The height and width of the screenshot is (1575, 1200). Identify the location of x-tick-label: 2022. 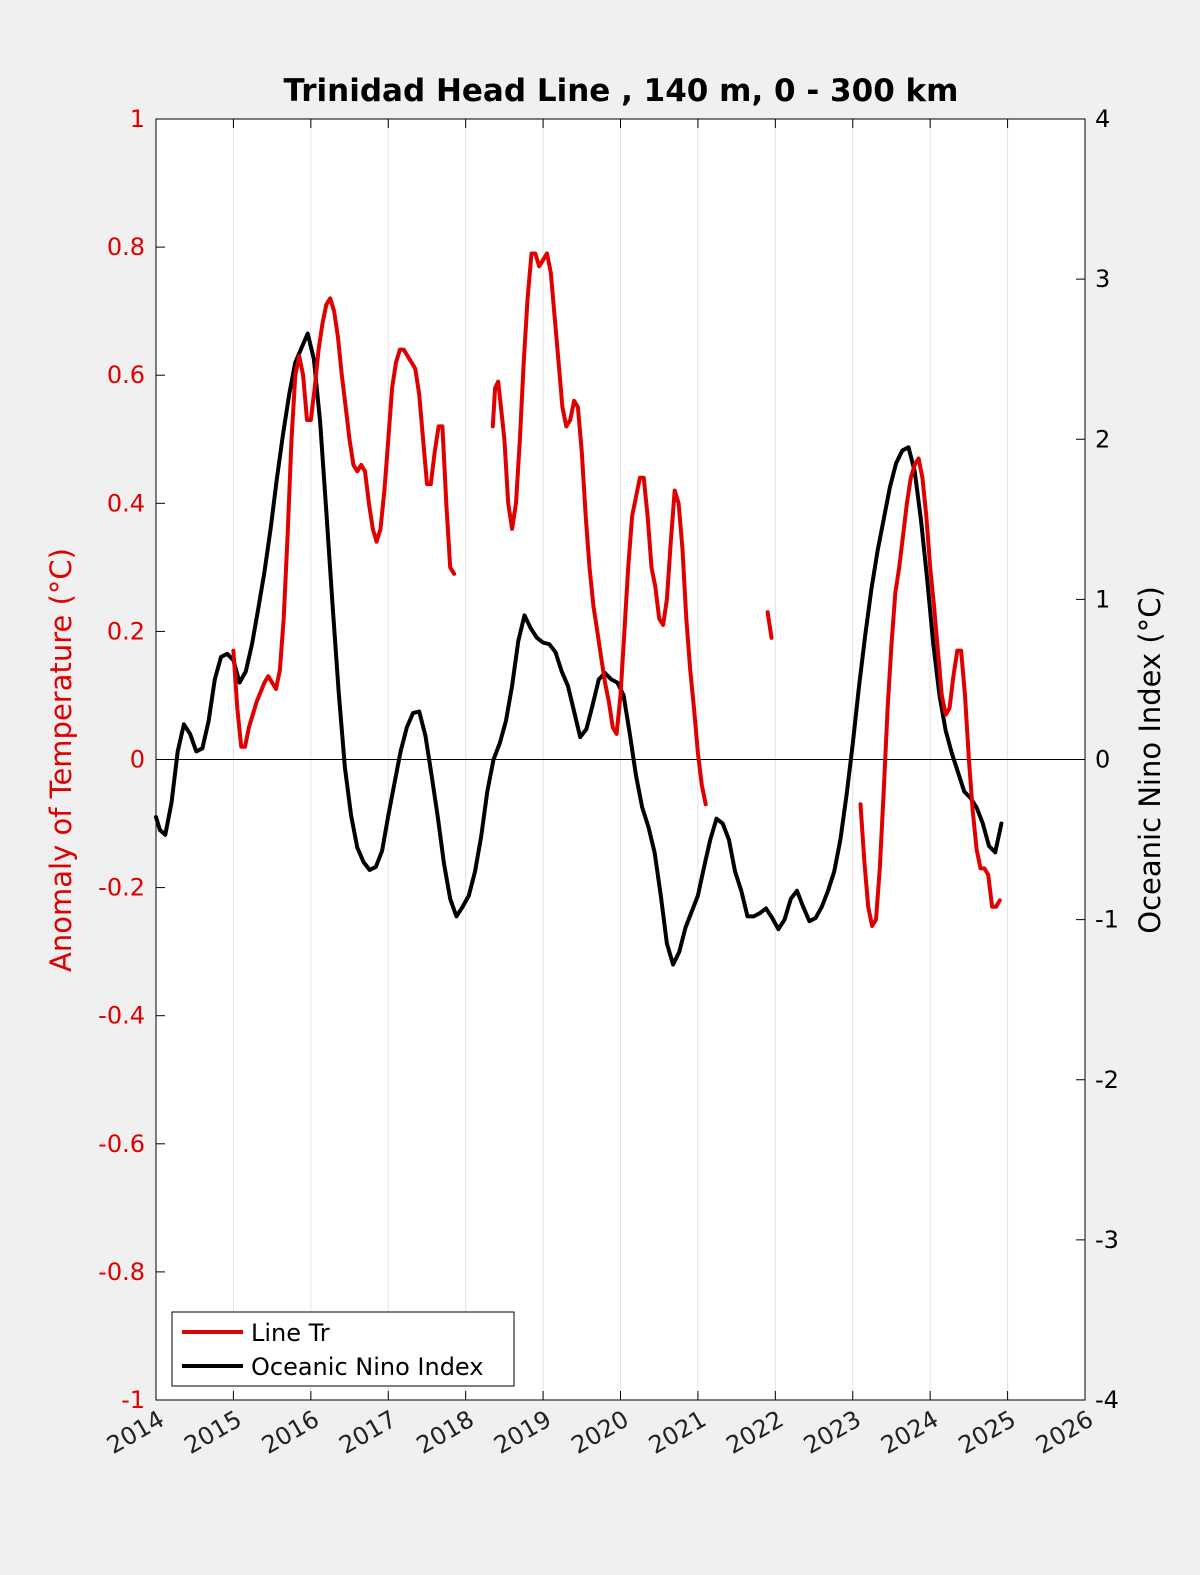
(754, 1432).